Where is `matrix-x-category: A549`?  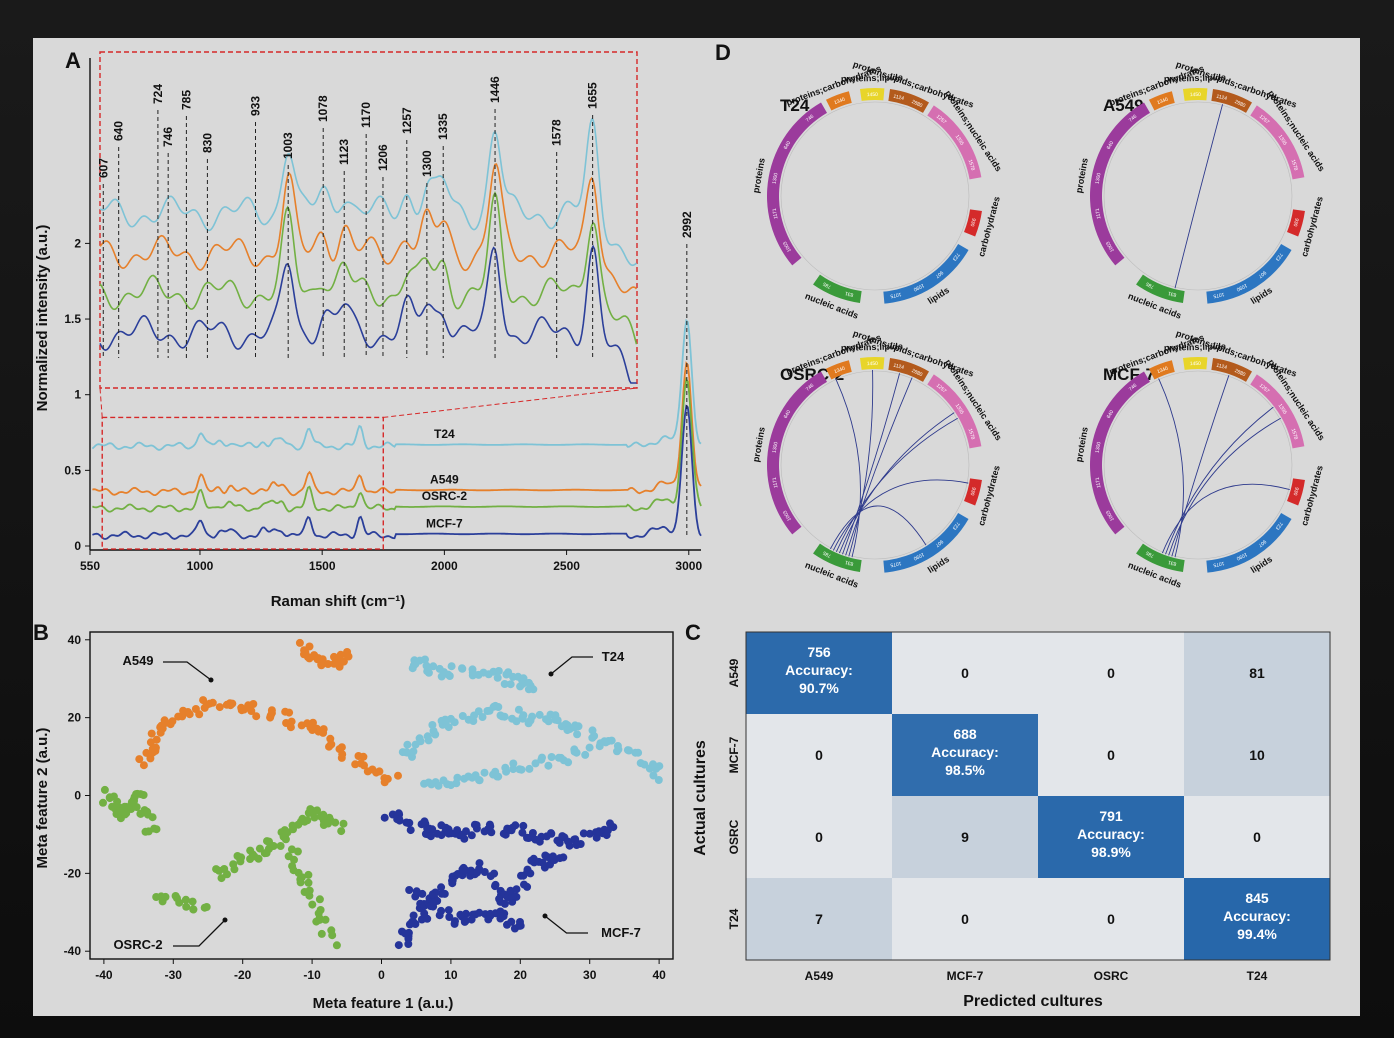
matrix-x-category: A549 is located at coordinates (819, 976).